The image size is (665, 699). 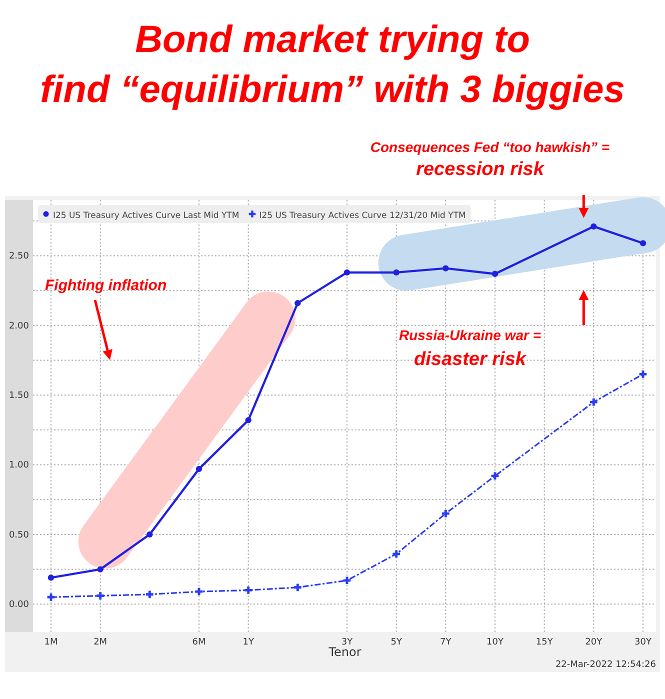 I want to click on x-tick-label: 6M, so click(x=199, y=642).